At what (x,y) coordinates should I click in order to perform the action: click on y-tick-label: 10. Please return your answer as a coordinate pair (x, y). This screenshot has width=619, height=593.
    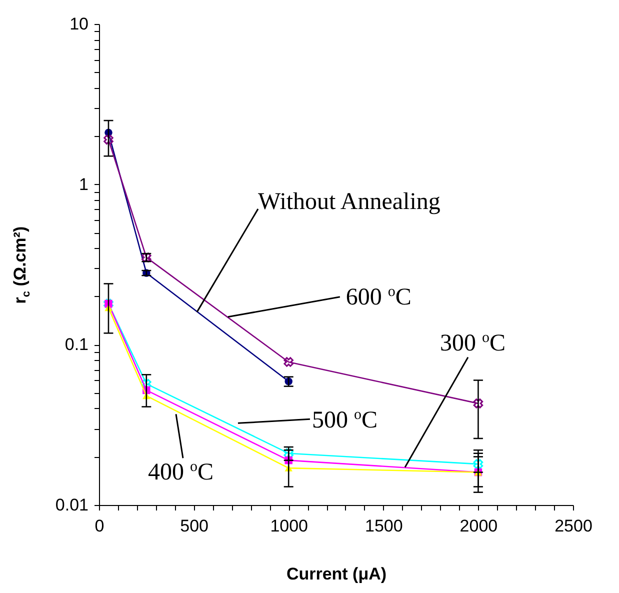
    Looking at the image, I should click on (79, 24).